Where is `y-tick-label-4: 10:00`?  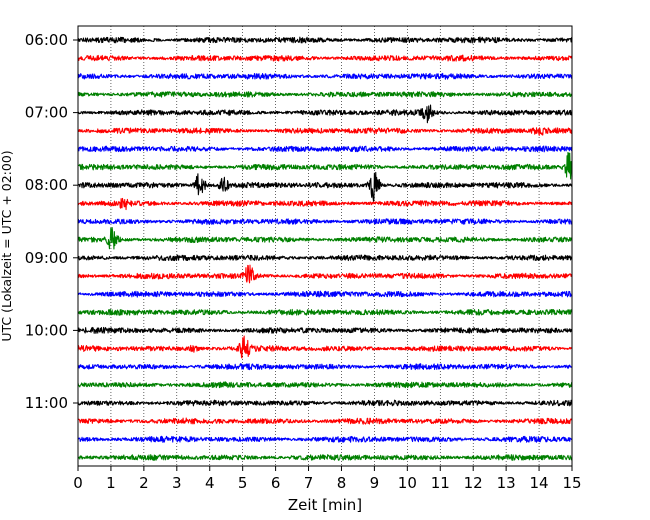 y-tick-label-4: 10:00 is located at coordinates (46, 330).